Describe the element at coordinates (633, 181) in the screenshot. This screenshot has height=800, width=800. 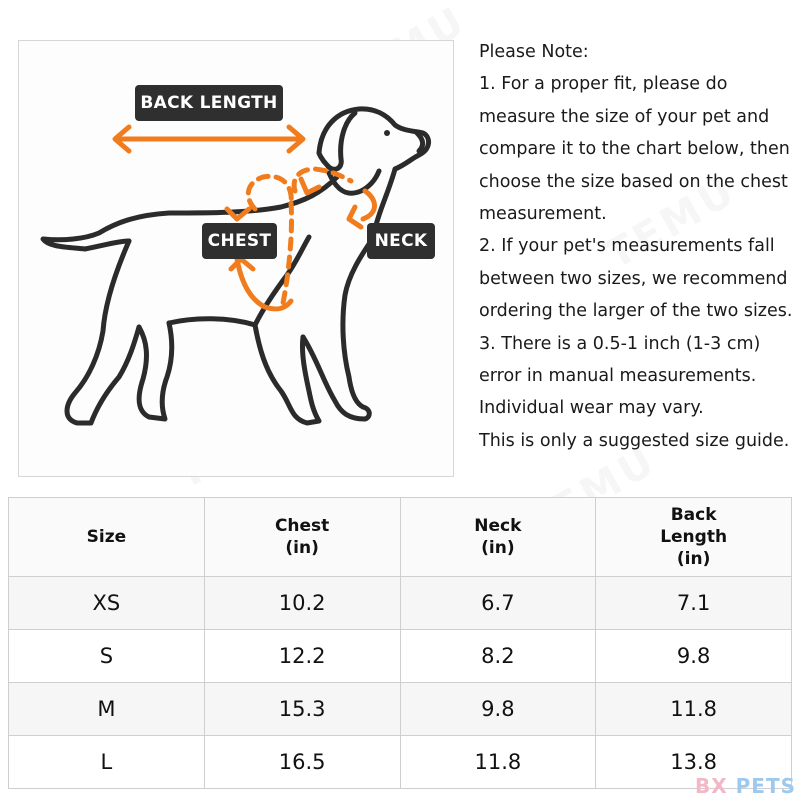
I see `notes-line: choose the size based on the chest` at that location.